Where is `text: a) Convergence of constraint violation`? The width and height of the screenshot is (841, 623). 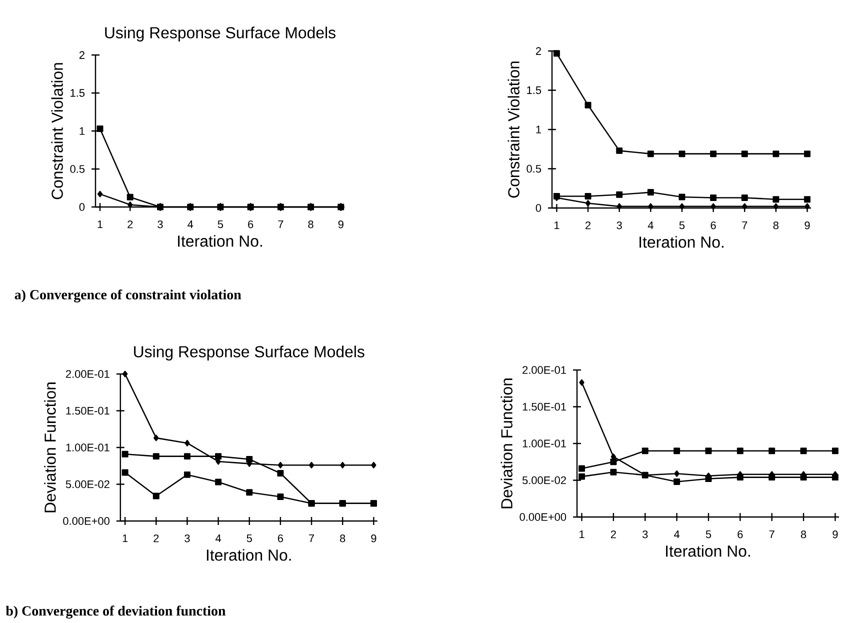 text: a) Convergence of constraint violation is located at coordinates (128, 295).